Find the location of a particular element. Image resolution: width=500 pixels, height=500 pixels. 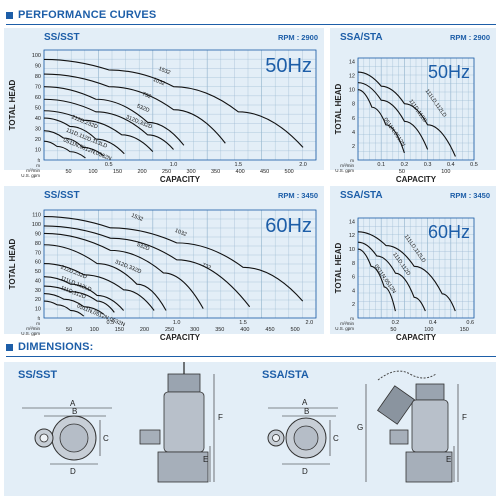

y-tick-label: 6 is located at coordinates (353, 278).